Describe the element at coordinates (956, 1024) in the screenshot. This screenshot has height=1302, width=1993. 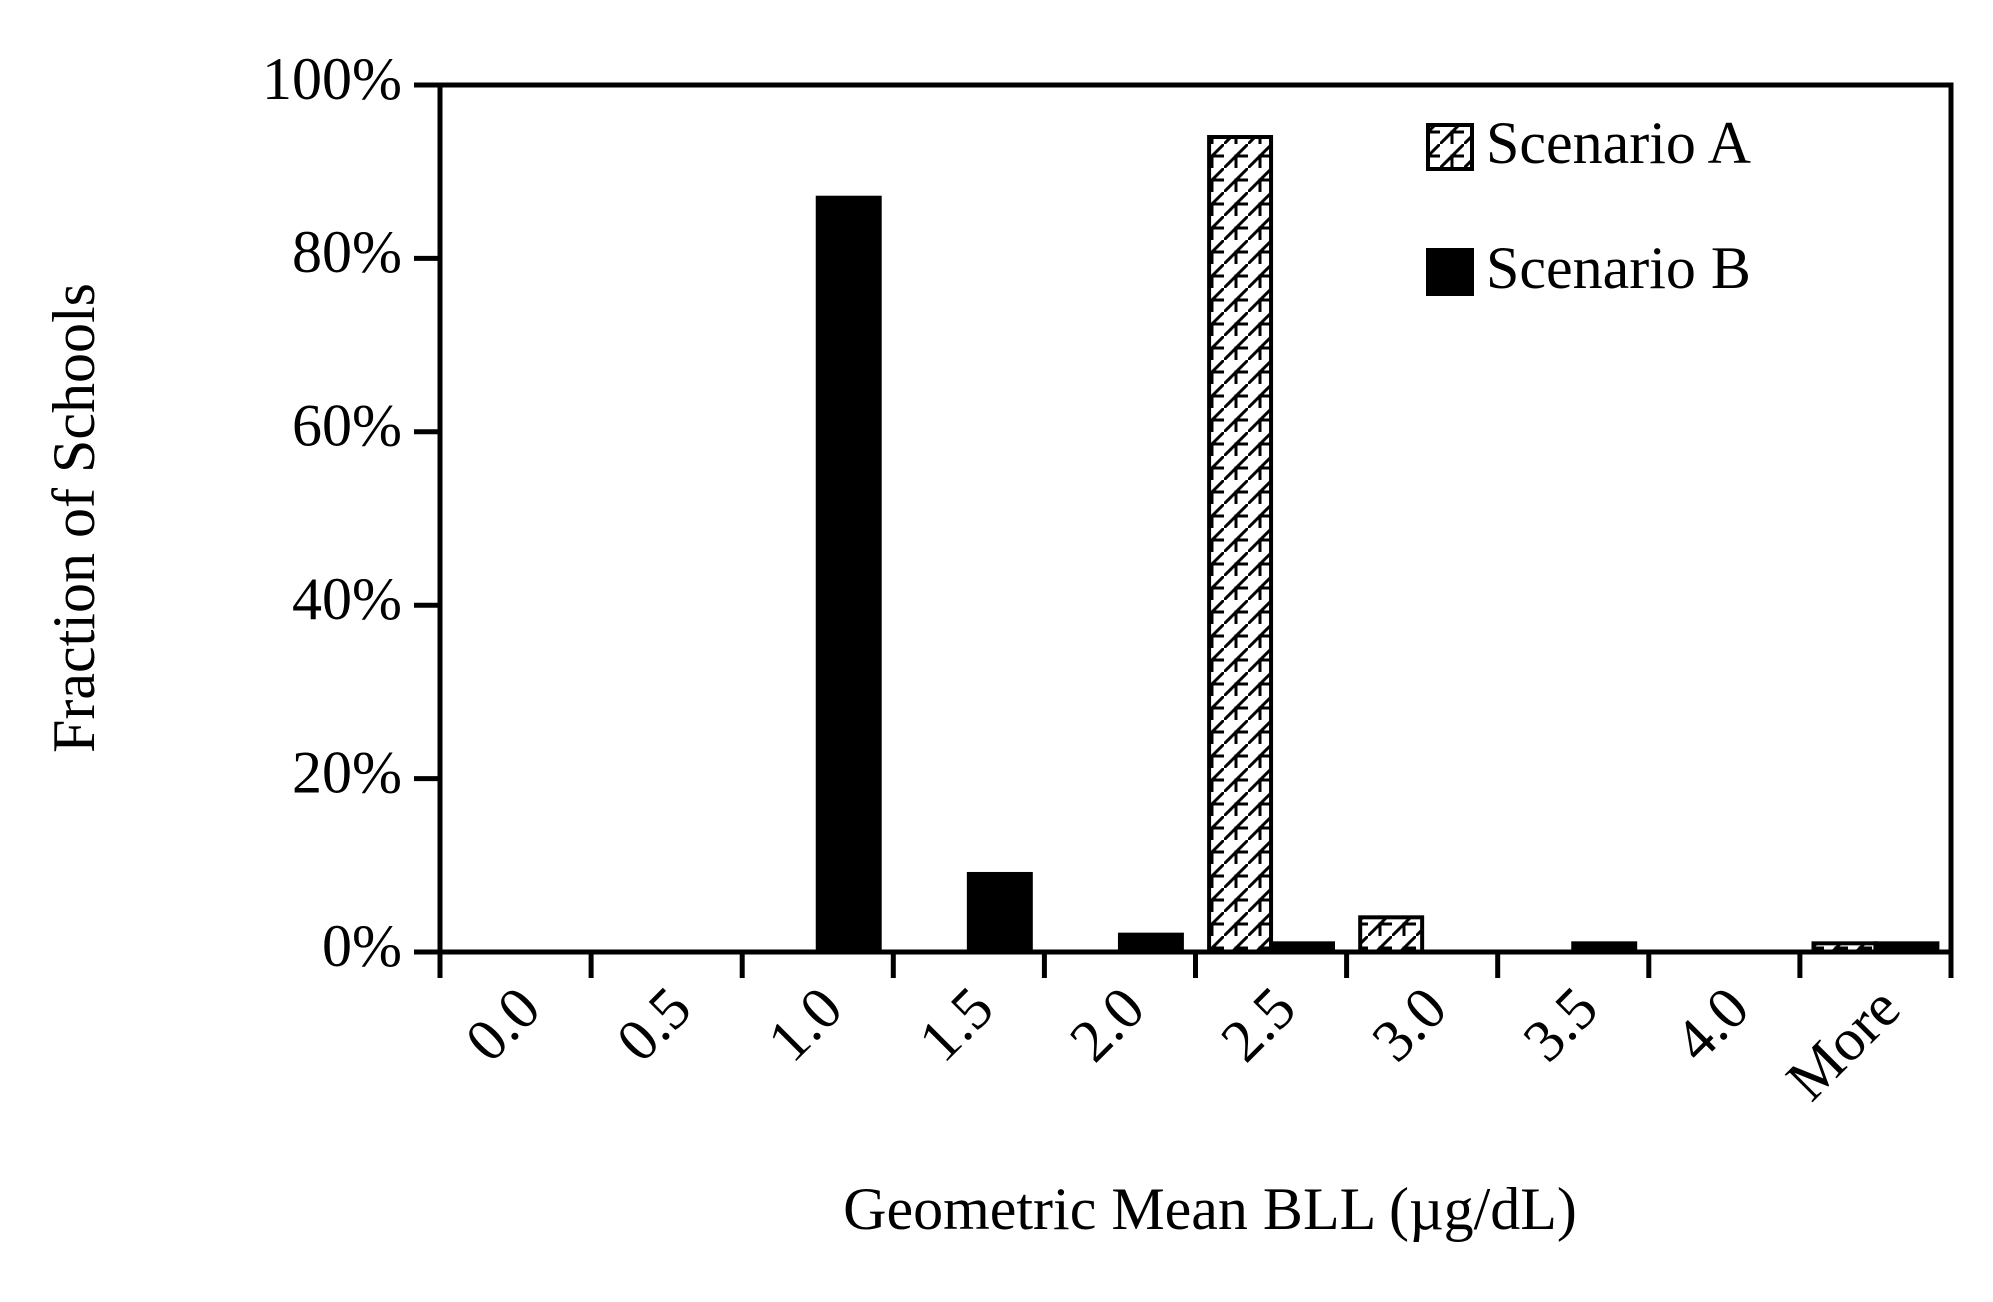
I see `x-tick-label: 1.5` at that location.